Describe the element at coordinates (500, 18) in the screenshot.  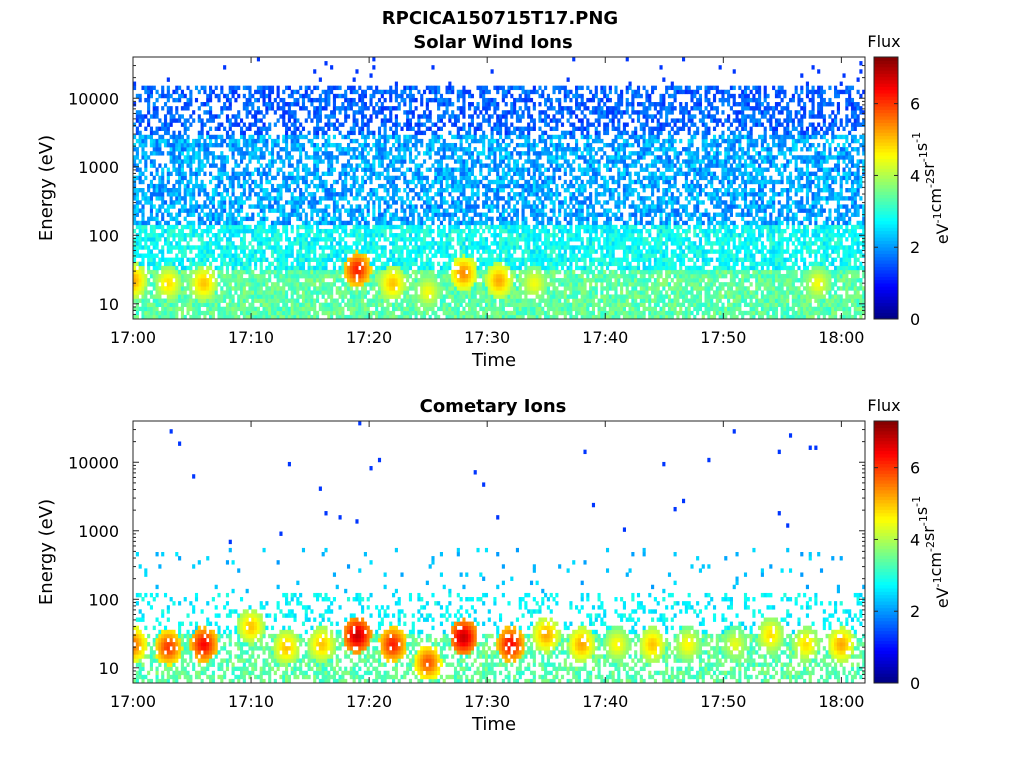
I see `figure-title: RPCICA150715T17.PNG` at that location.